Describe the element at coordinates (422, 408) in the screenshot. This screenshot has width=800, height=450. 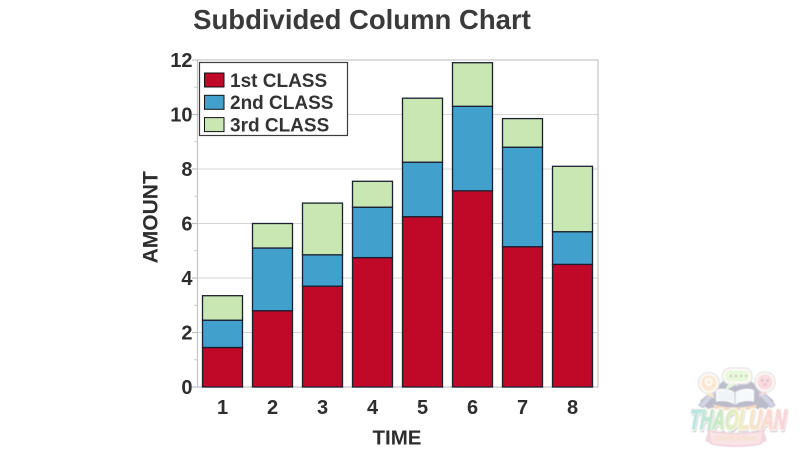
I see `svg-text: 5` at that location.